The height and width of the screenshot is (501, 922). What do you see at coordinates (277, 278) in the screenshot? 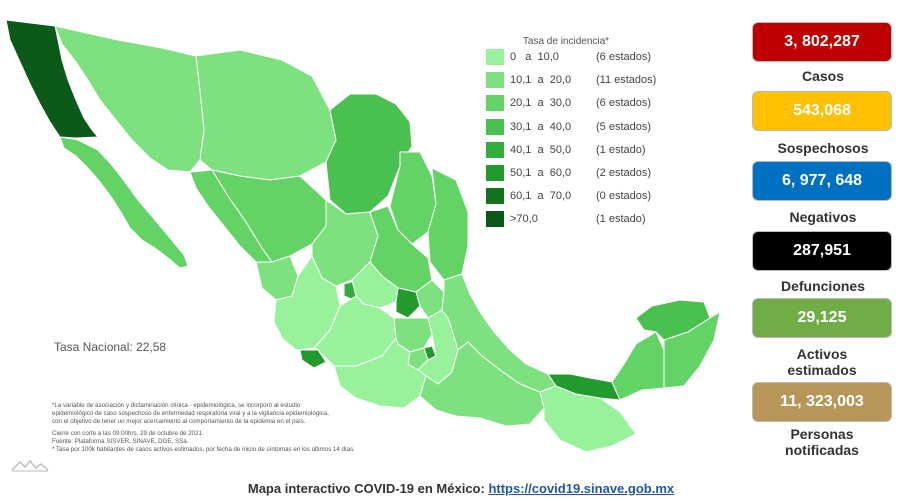
I see `state-nayarit` at bounding box center [277, 278].